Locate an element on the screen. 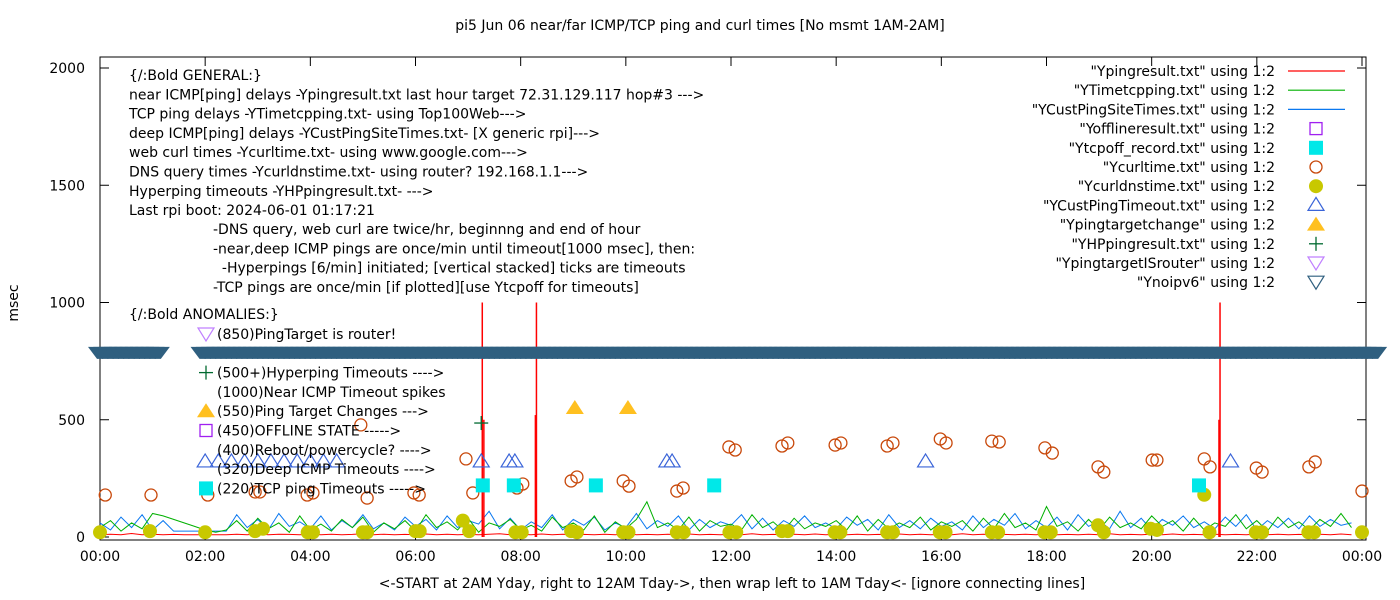 The image size is (1400, 600). x-tick-label: 00:00 is located at coordinates (1362, 557).